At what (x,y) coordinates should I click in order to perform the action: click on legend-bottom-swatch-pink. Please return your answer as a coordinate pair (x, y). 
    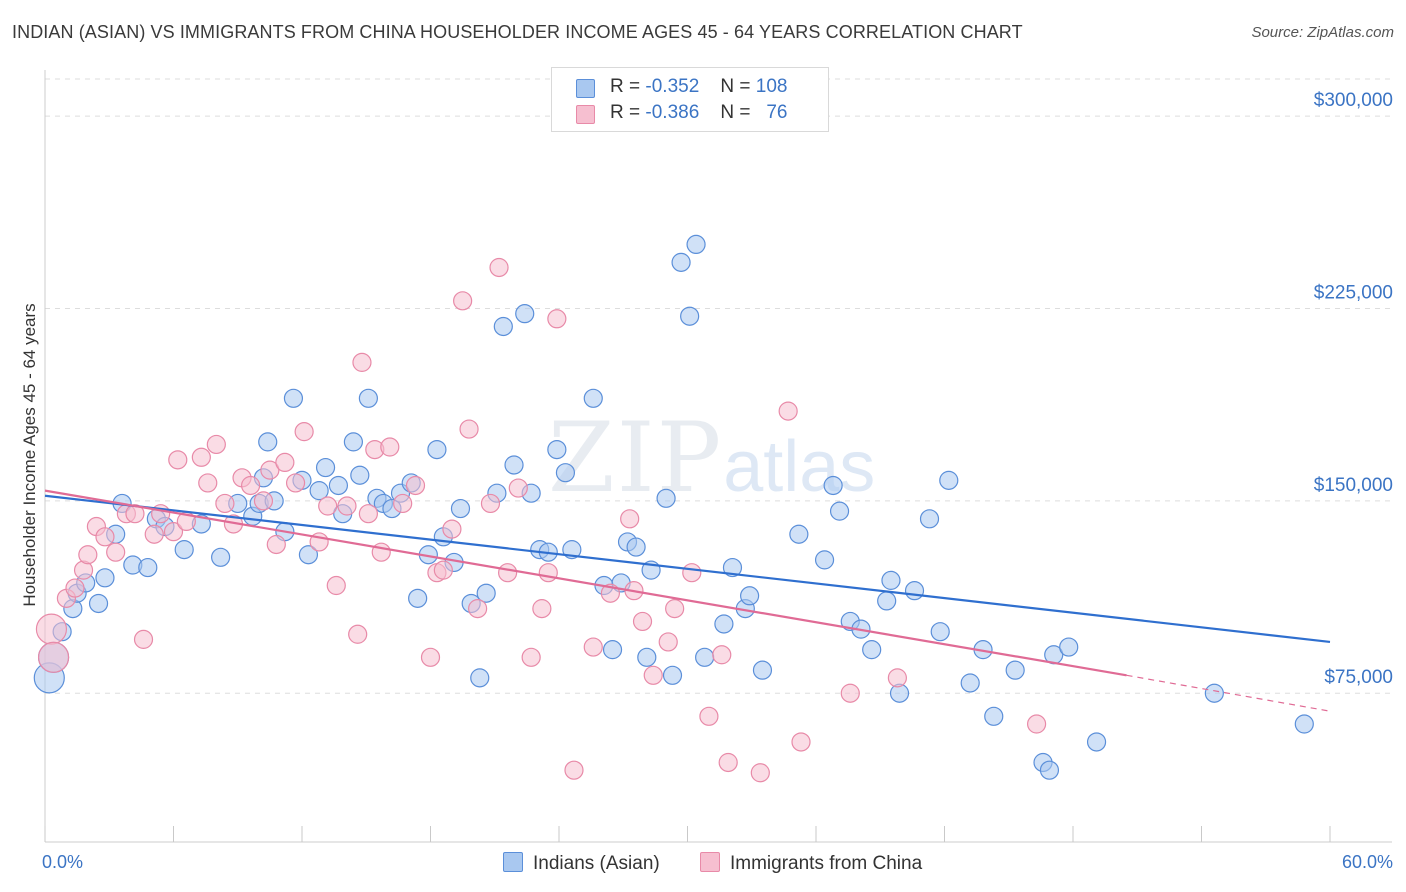
    Looking at the image, I should click on (710, 862).